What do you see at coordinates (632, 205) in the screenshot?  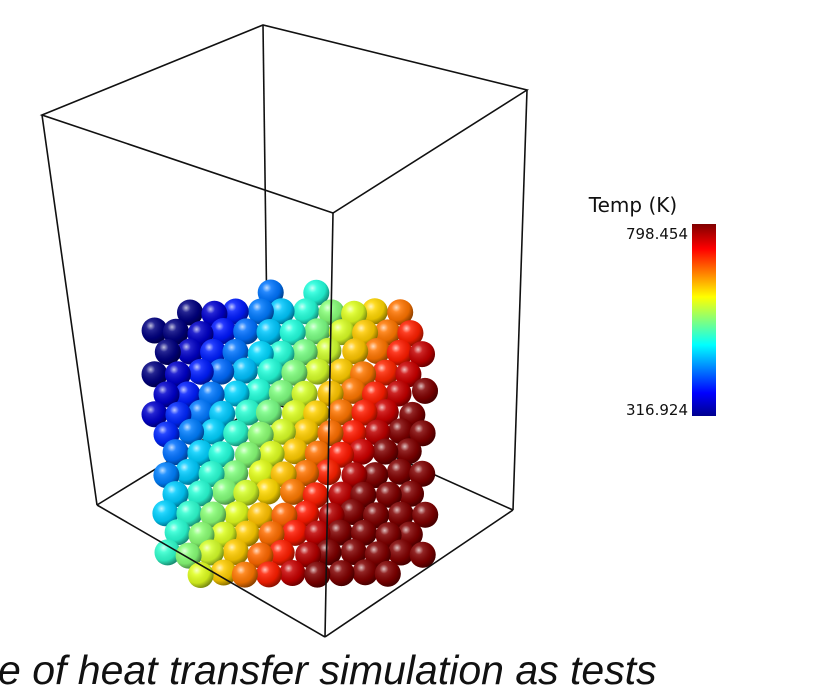 I see `colorbar-title: Temp (K)` at bounding box center [632, 205].